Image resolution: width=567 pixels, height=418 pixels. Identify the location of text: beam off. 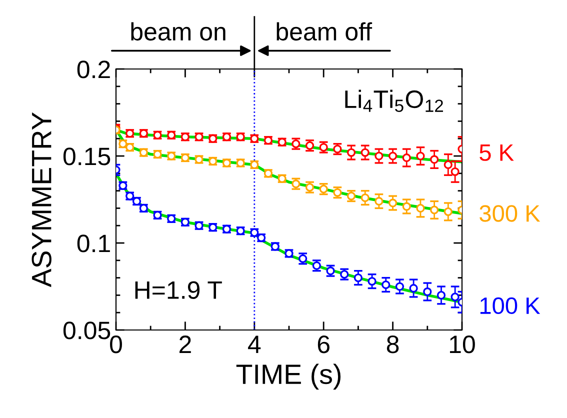
(324, 31).